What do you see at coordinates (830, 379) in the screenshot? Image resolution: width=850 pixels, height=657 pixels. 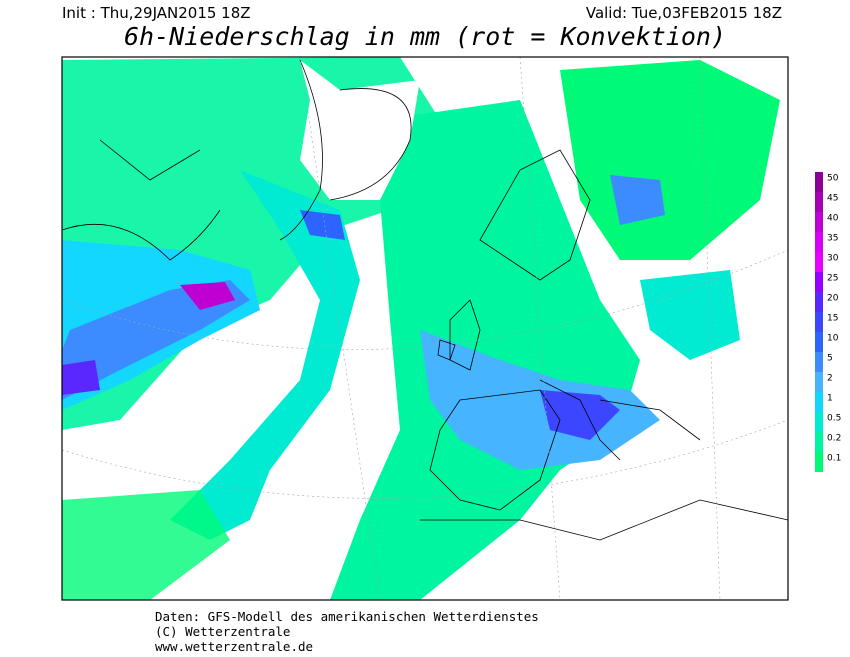 I see `legend-label: 2` at bounding box center [830, 379].